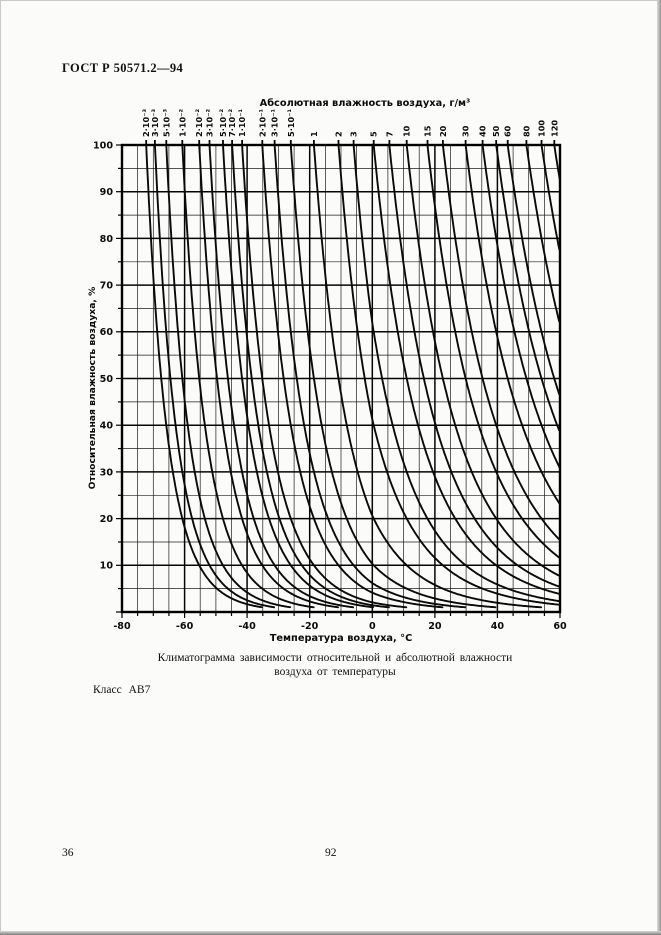 Image resolution: width=661 pixels, height=935 pixels. I want to click on top-axis-label: 2, so click(339, 134).